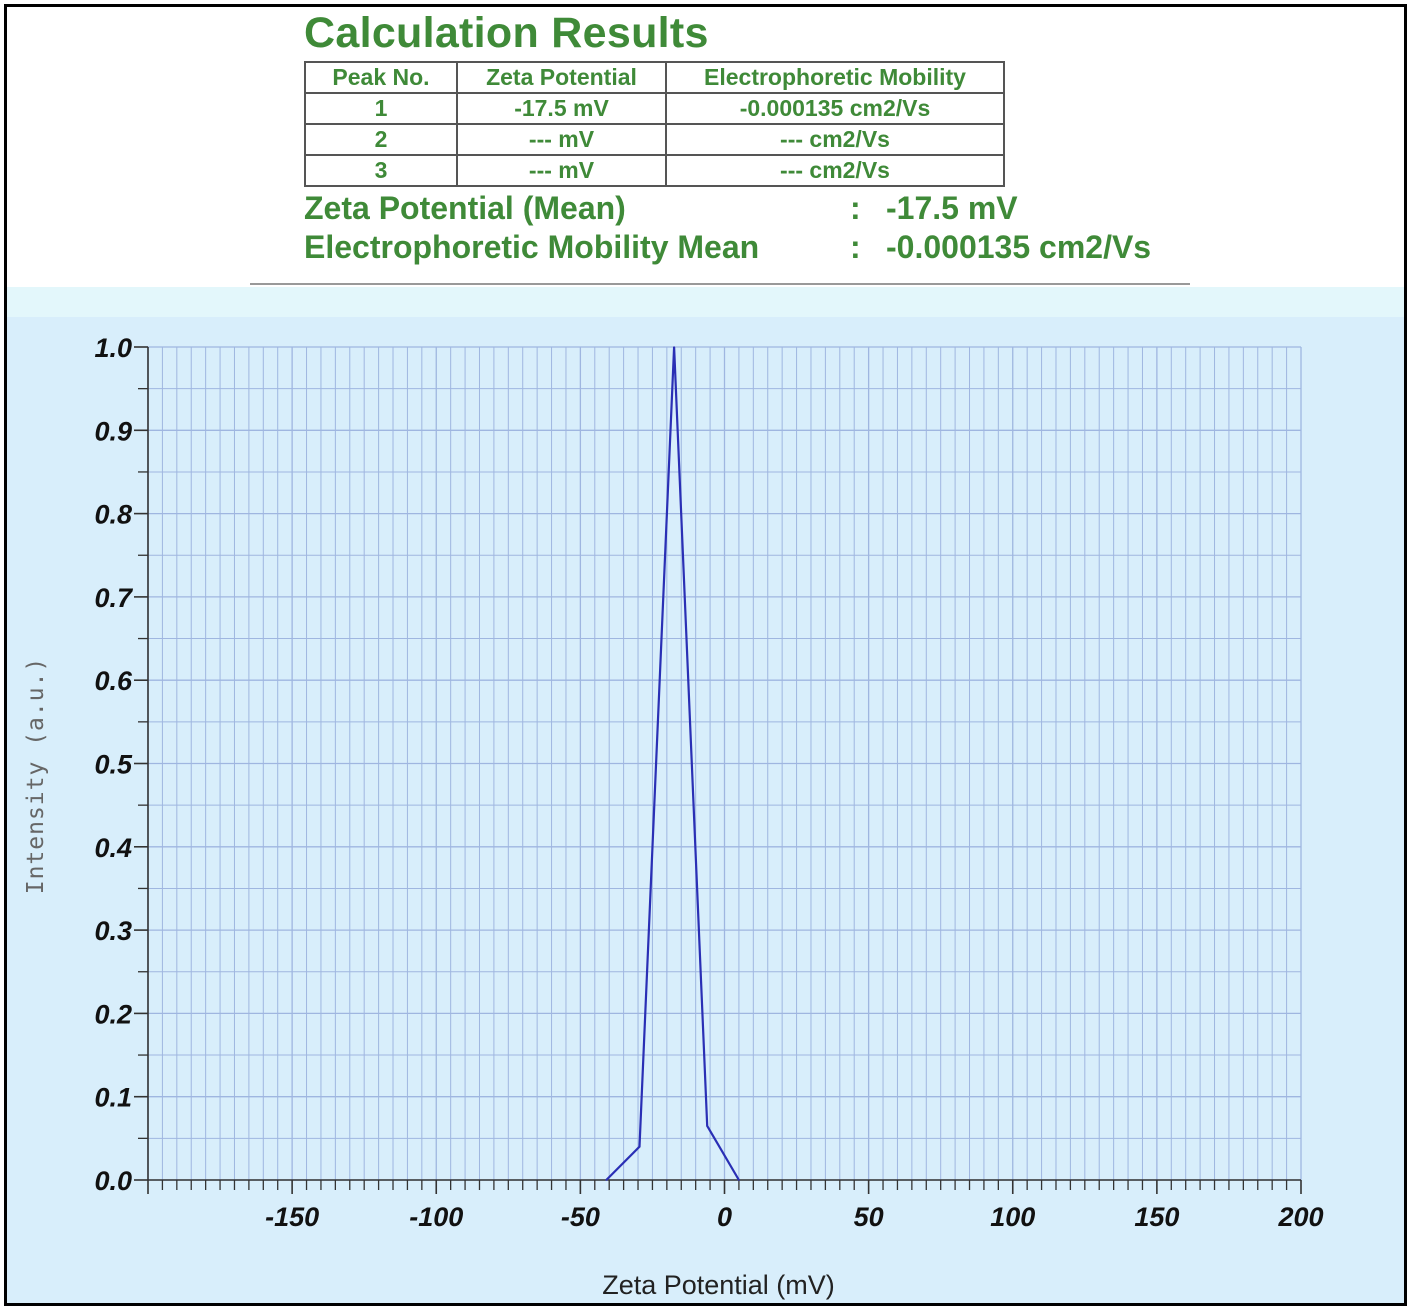 Image resolution: width=1415 pixels, height=1314 pixels. What do you see at coordinates (113, 515) in the screenshot?
I see `y-tick-label: 0.8` at bounding box center [113, 515].